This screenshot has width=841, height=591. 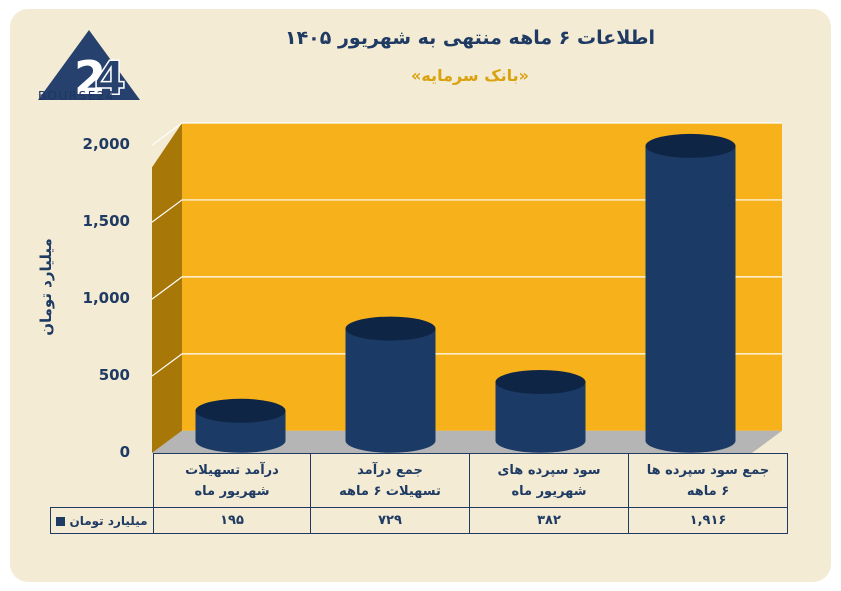 I want to click on legend-entry: میلیارد تومان, so click(x=102, y=520).